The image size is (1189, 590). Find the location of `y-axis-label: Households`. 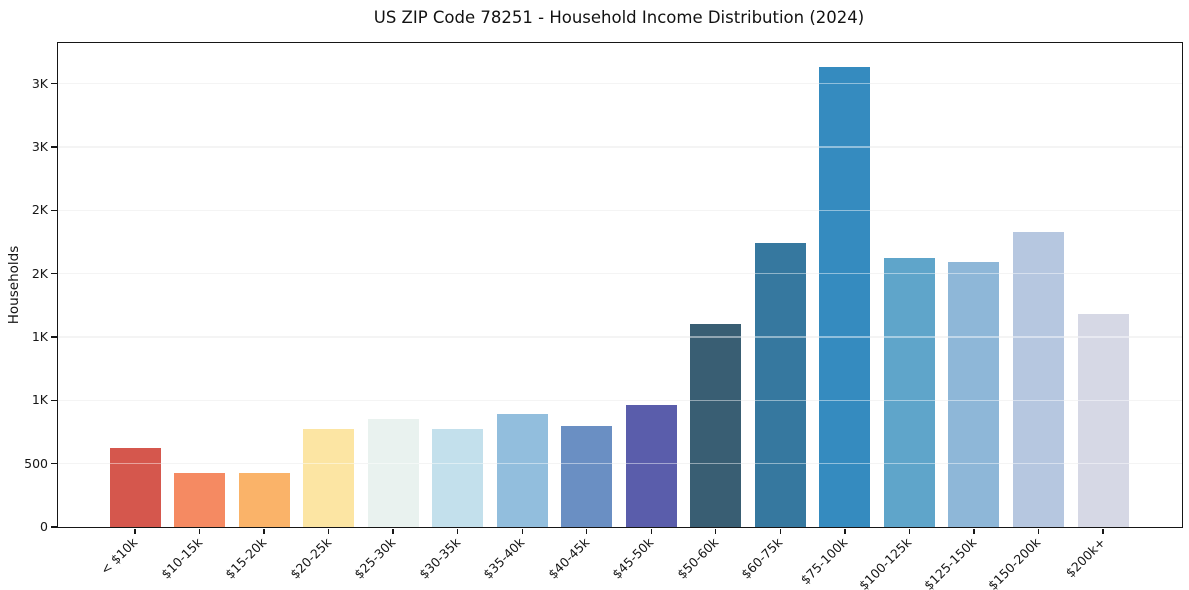

y-axis-label: Households is located at coordinates (14, 285).